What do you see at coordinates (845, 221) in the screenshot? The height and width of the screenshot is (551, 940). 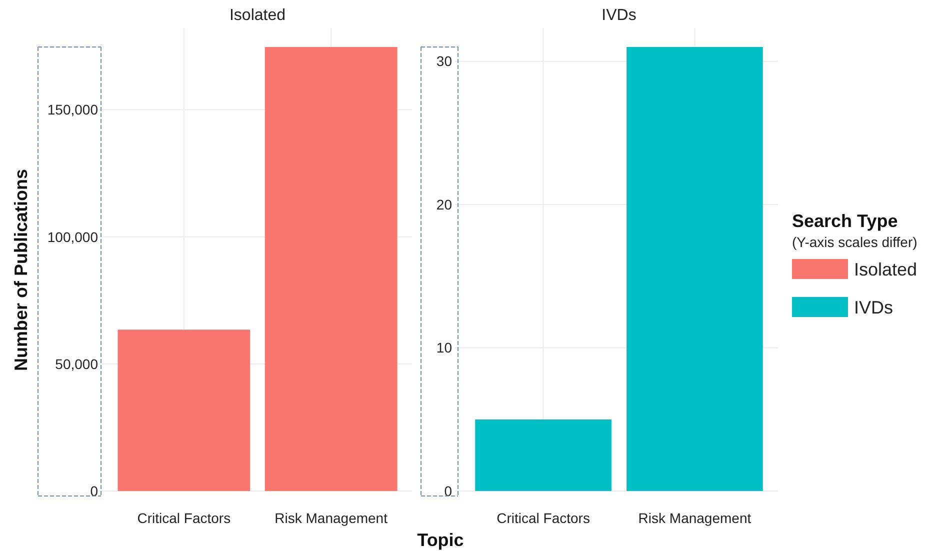 I see `legend-title: Search Type` at bounding box center [845, 221].